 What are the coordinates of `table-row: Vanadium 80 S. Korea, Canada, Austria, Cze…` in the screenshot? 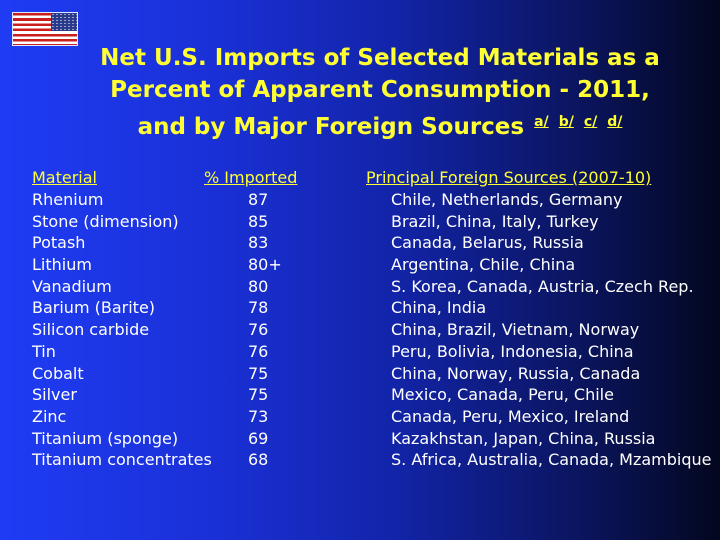 It's located at (360, 287).